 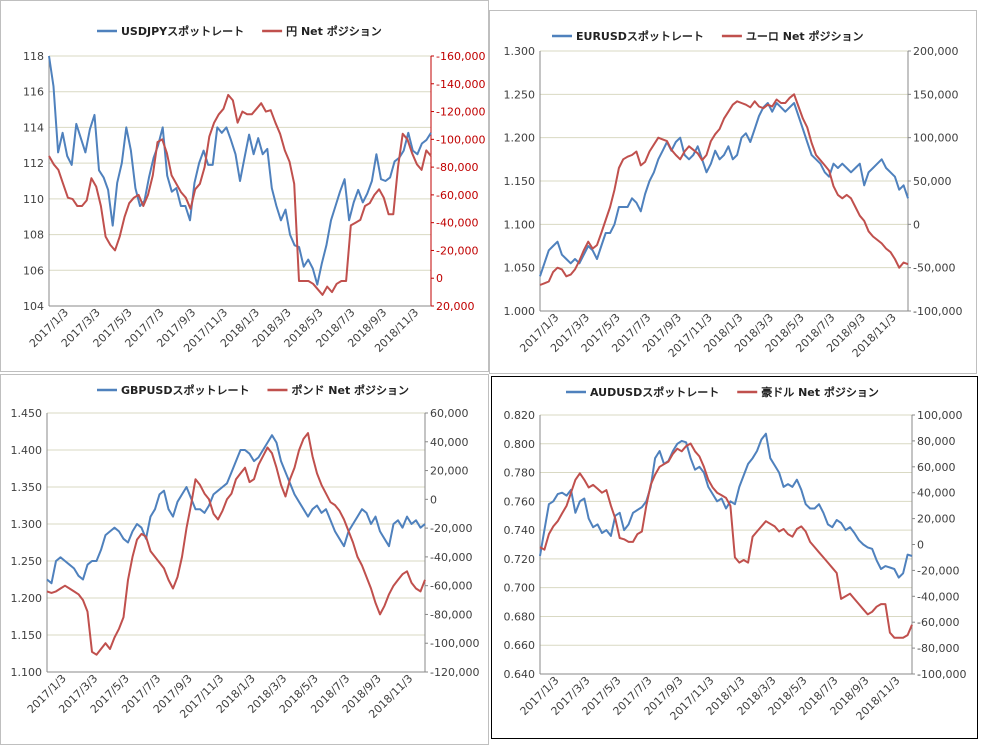 I want to click on right-tick-label: -160,000, so click(x=460, y=56).